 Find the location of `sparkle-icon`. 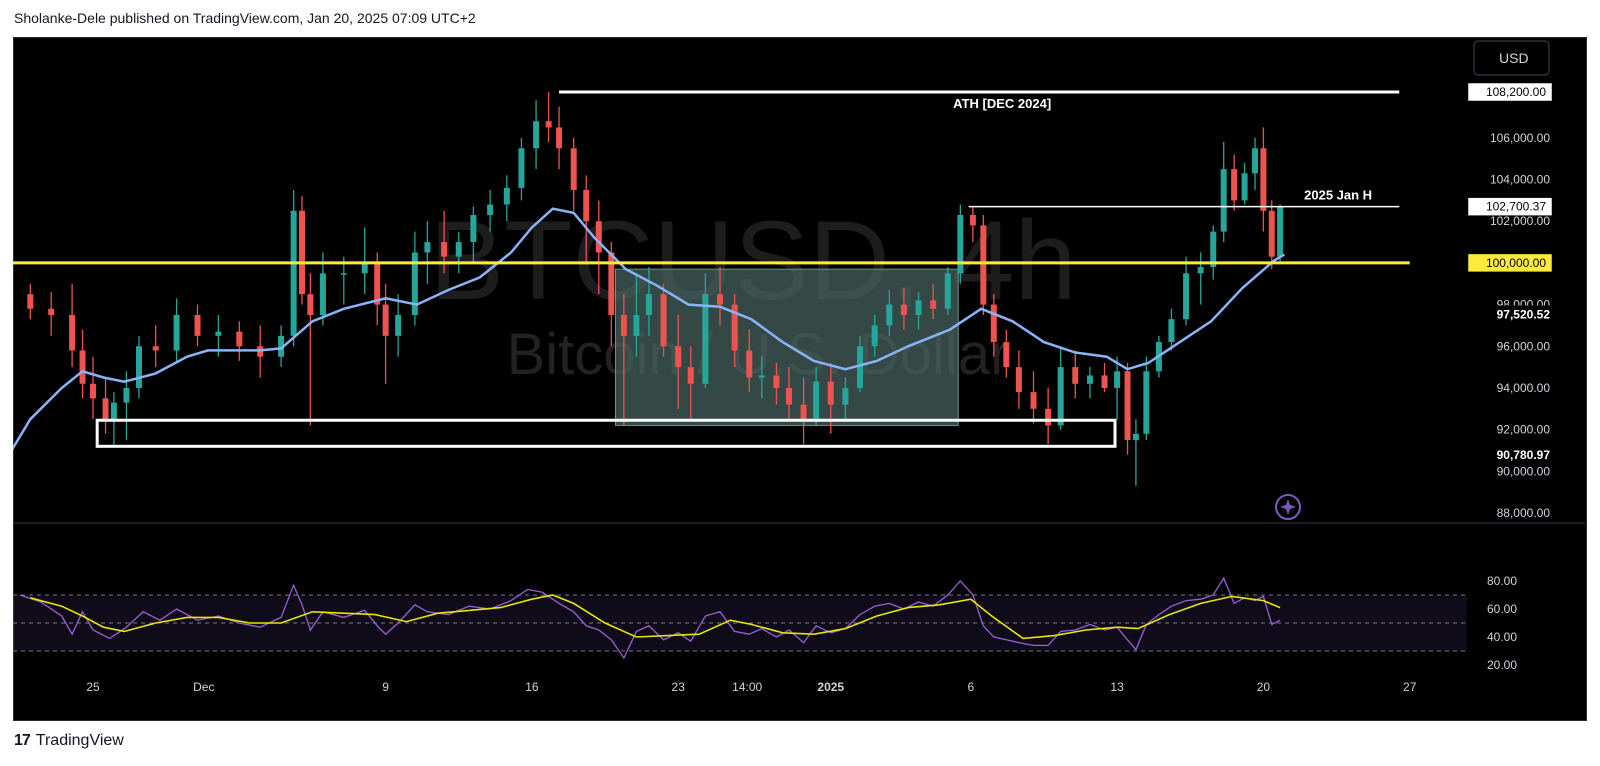

sparkle-icon is located at coordinates (1288, 507).